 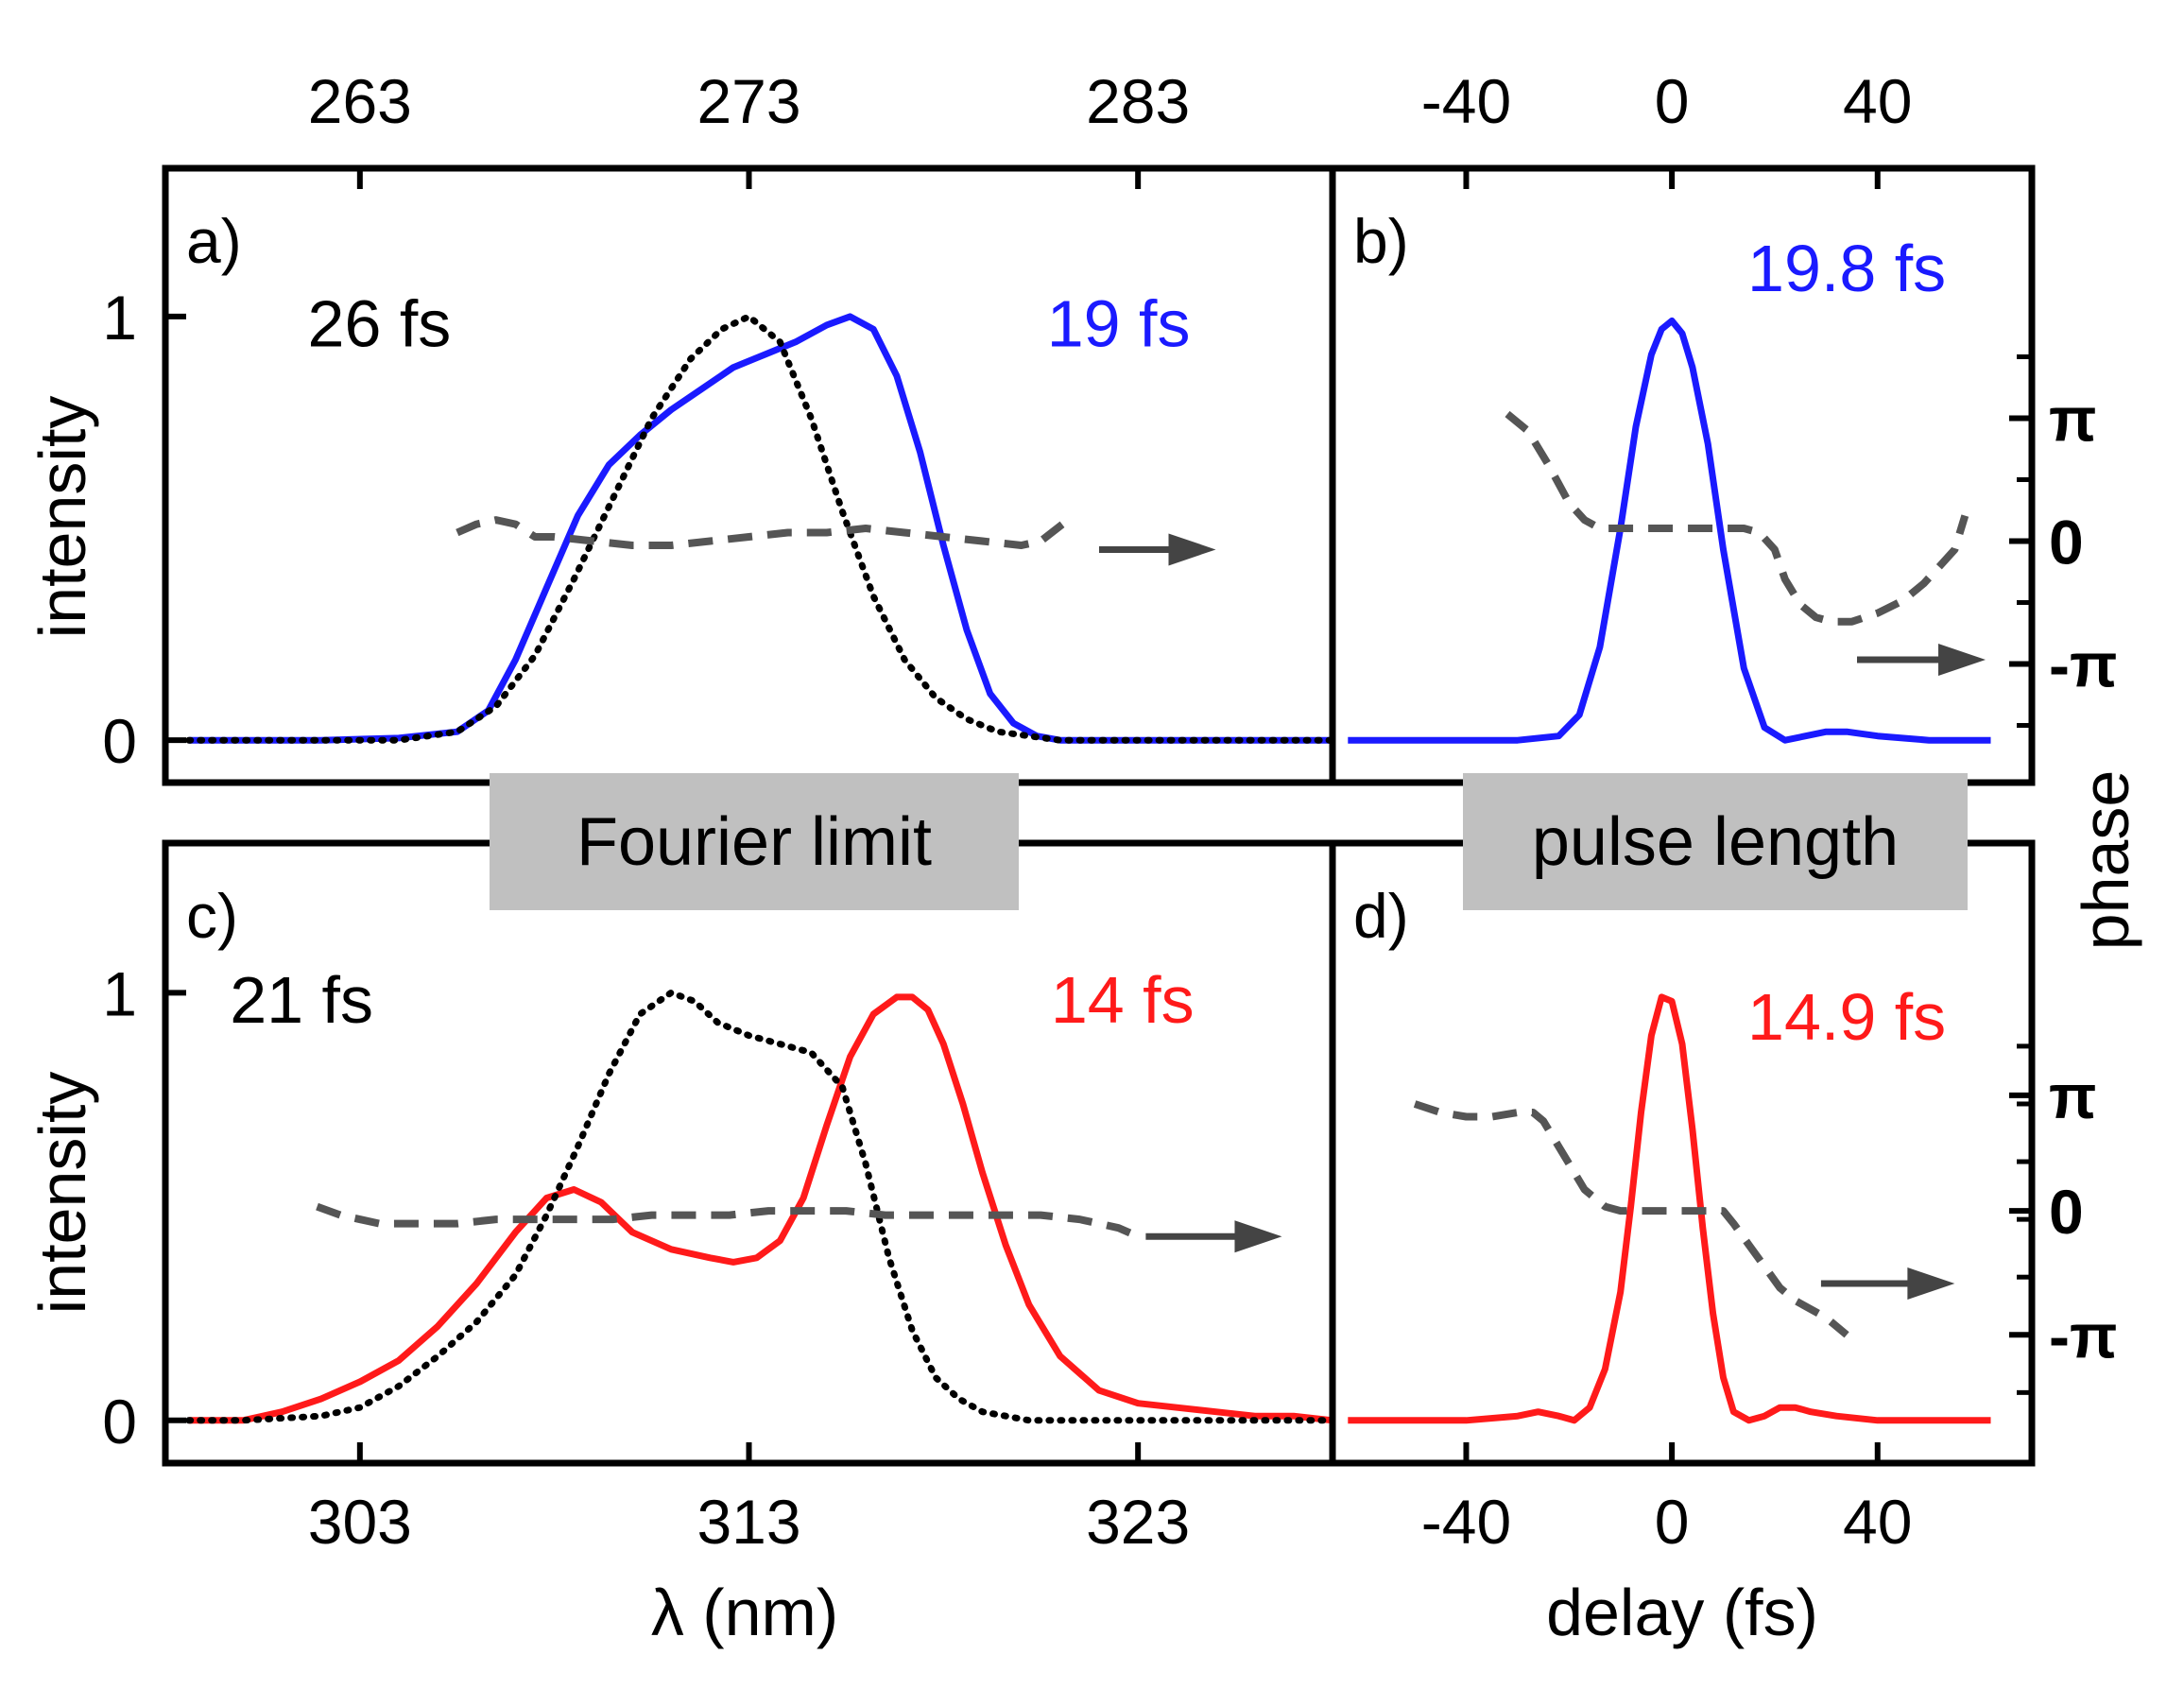 I want to click on pulse-length-label: pulse length, so click(x=1716, y=842).